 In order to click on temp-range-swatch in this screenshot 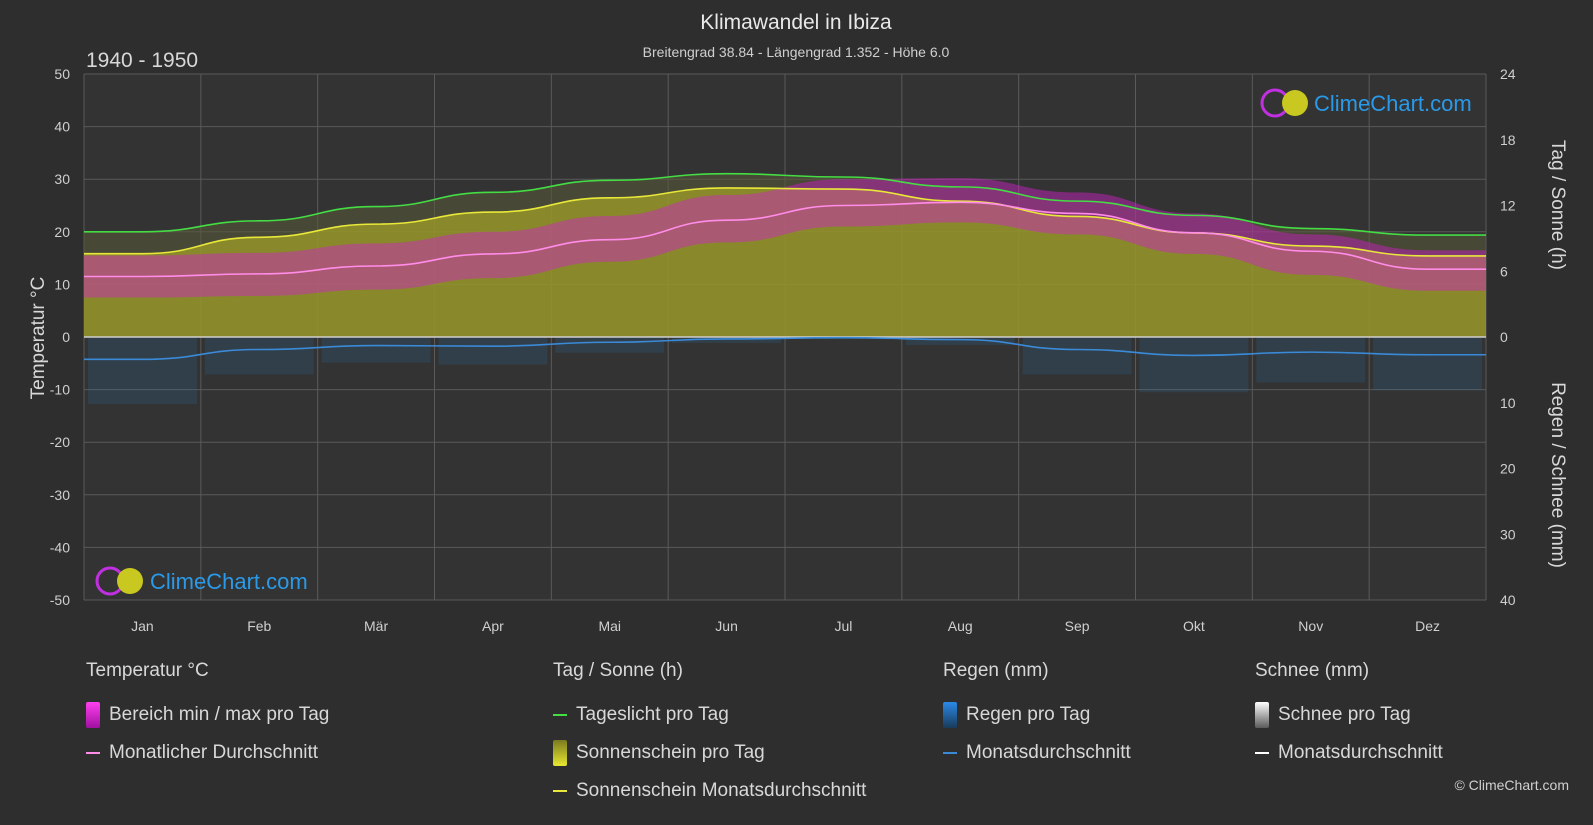, I will do `click(93, 715)`.